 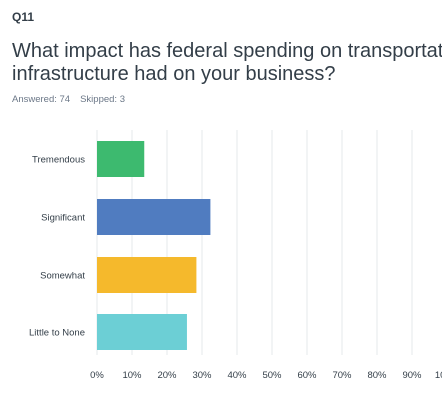 I want to click on x-tick-label: 0%, so click(x=97, y=375).